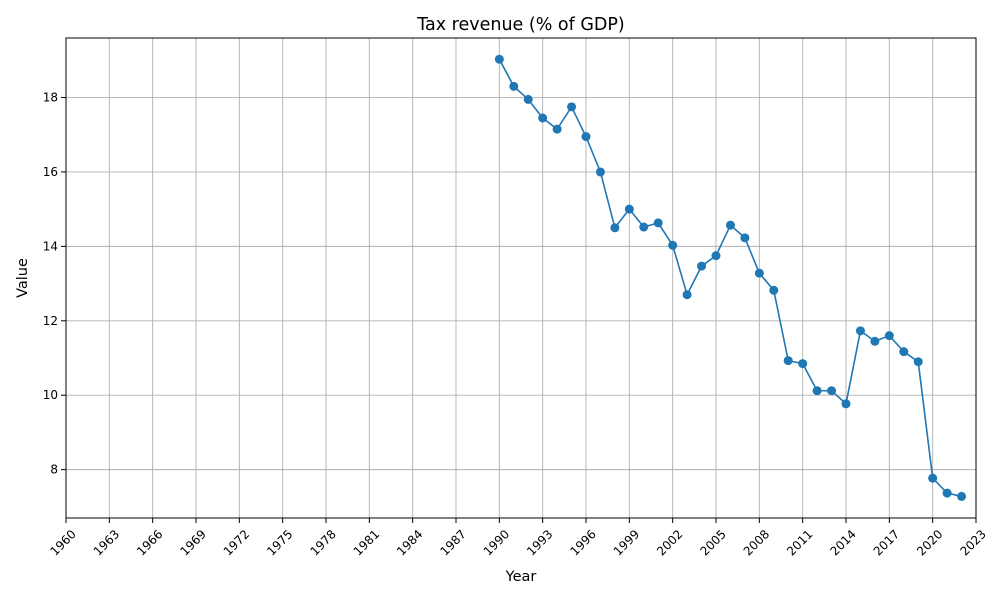 Image resolution: width=1000 pixels, height=600 pixels. What do you see at coordinates (50, 172) in the screenshot?
I see `y-tick-label: 16` at bounding box center [50, 172].